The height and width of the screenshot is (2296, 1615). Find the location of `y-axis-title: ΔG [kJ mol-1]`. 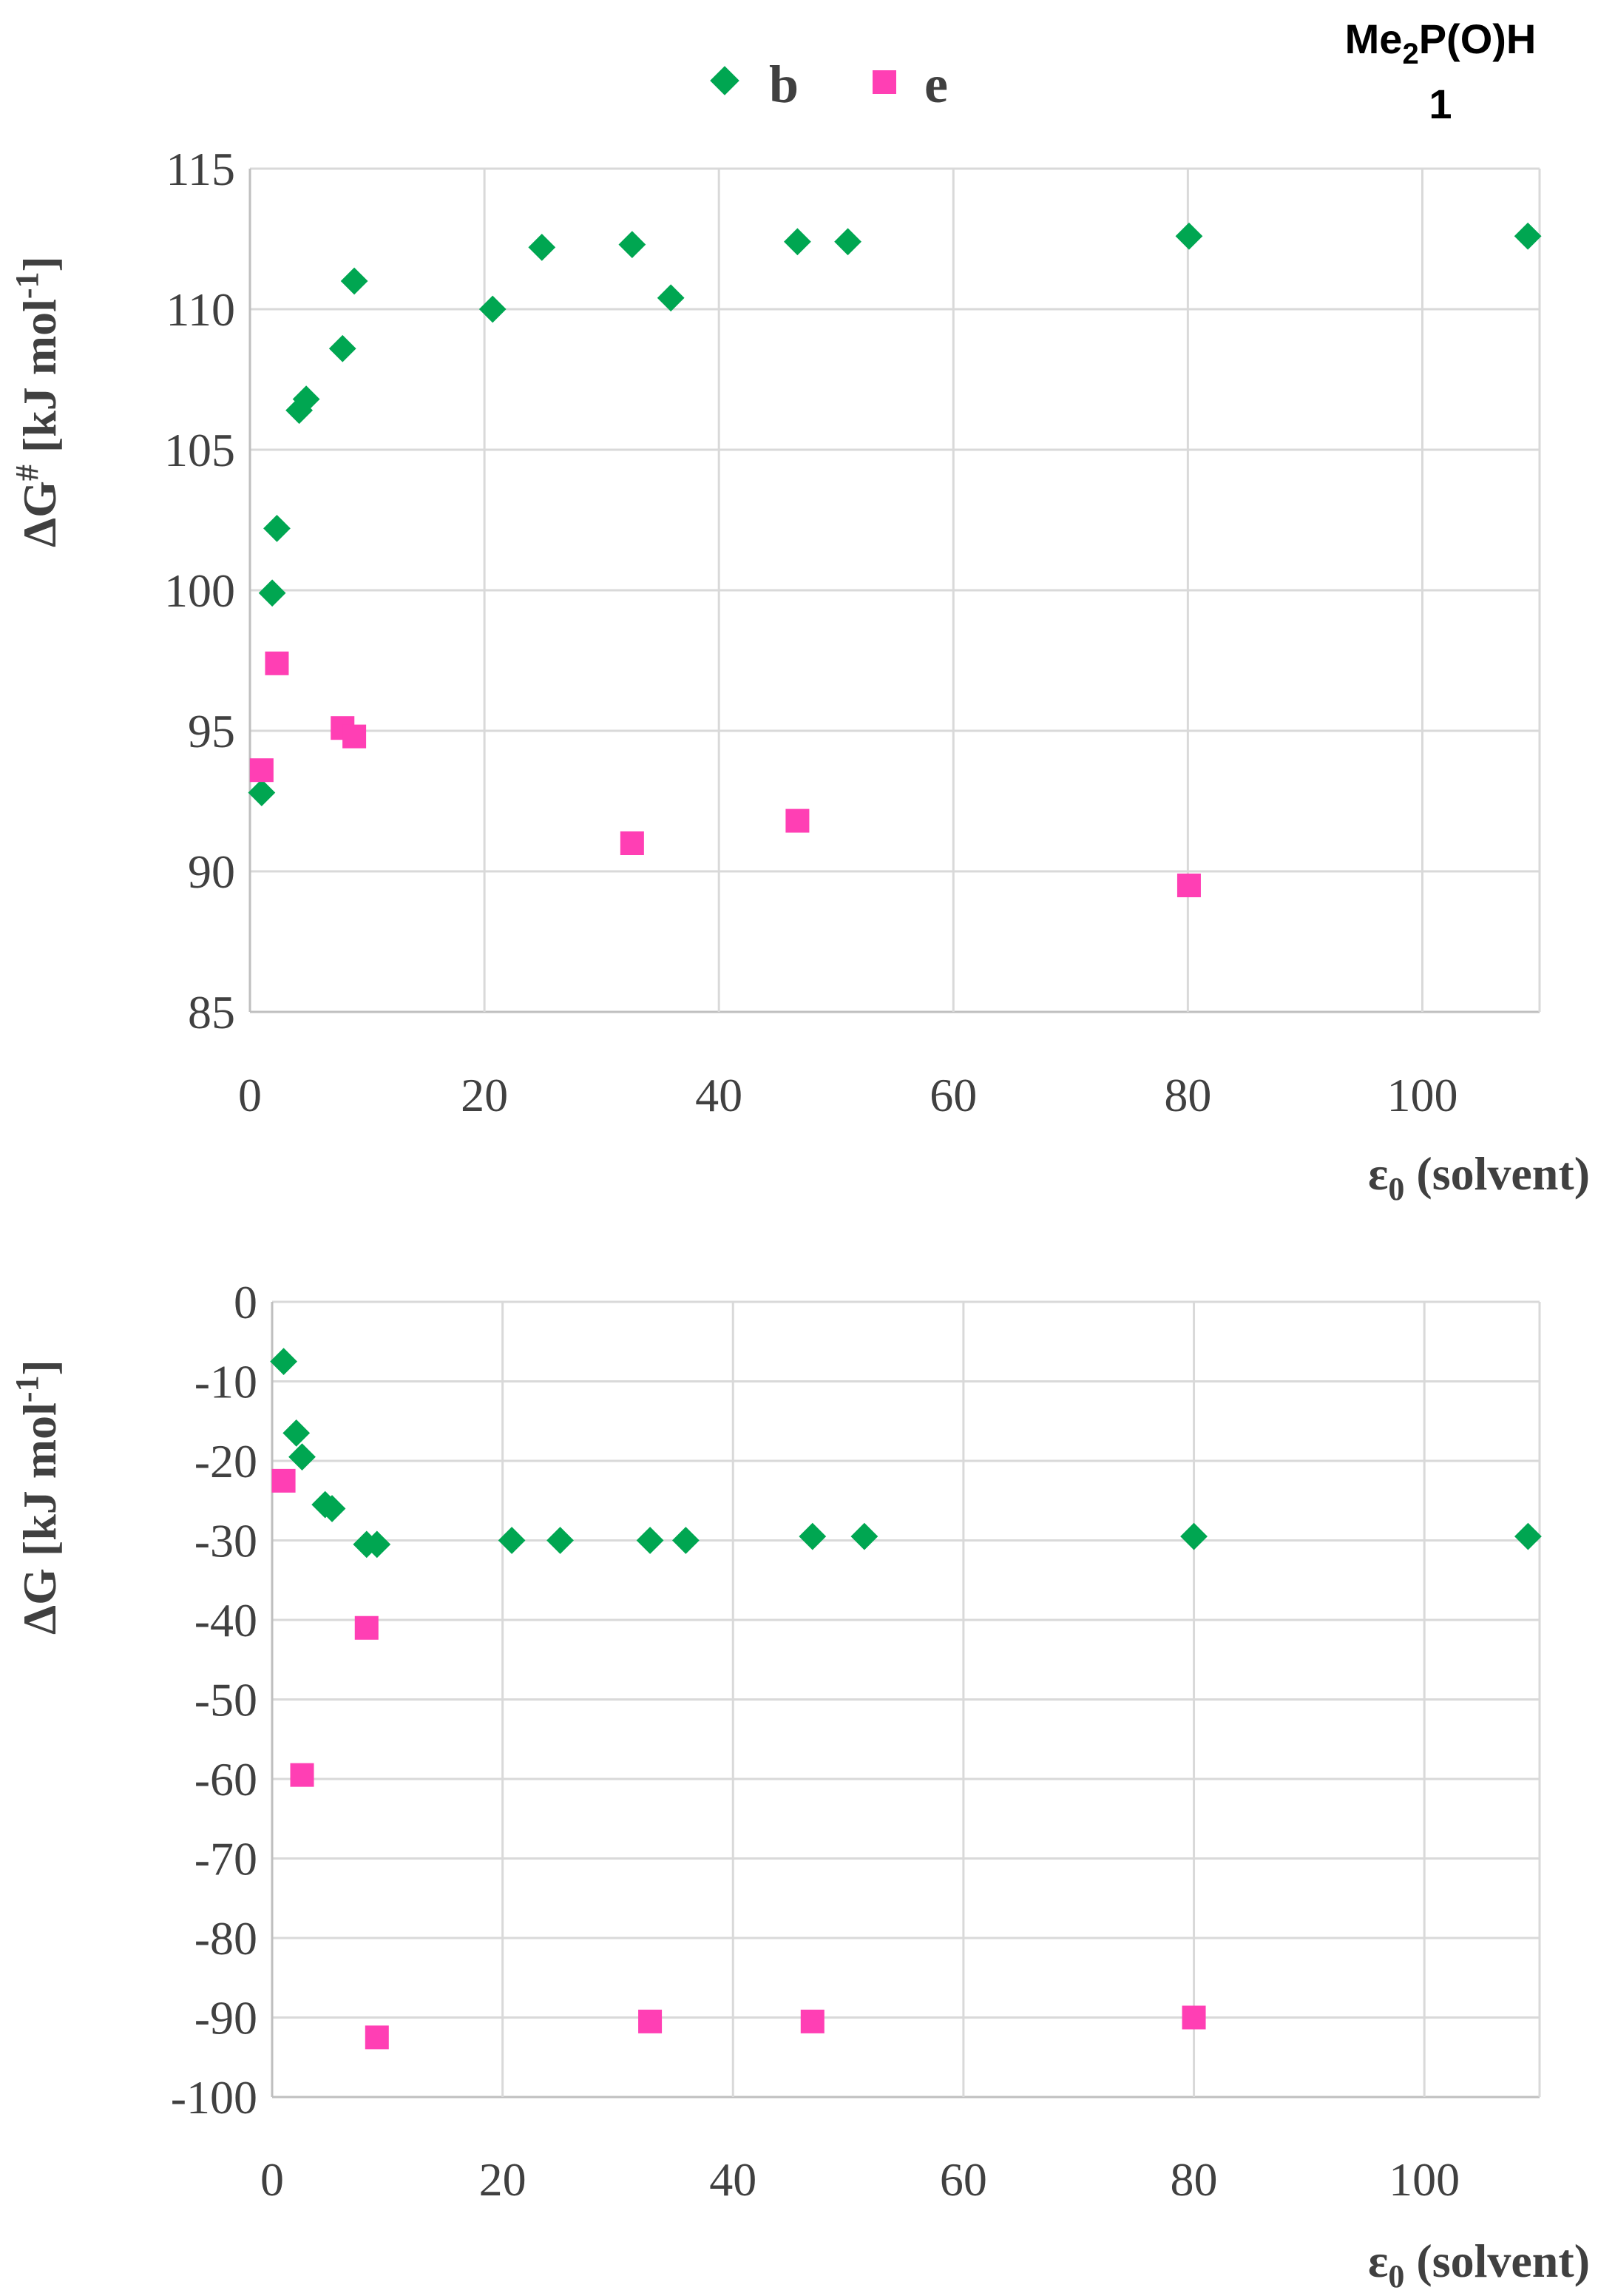

y-axis-title: ΔG [kJ mol-1] is located at coordinates (37, 1497).